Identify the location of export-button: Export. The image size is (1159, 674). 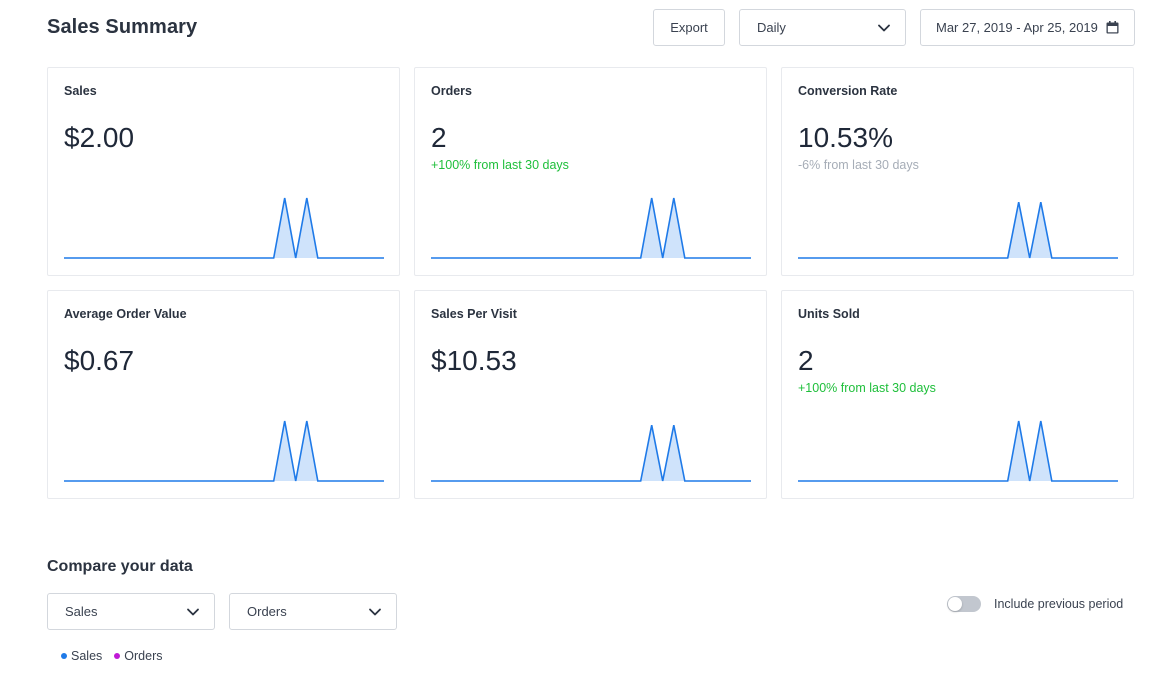
(689, 27).